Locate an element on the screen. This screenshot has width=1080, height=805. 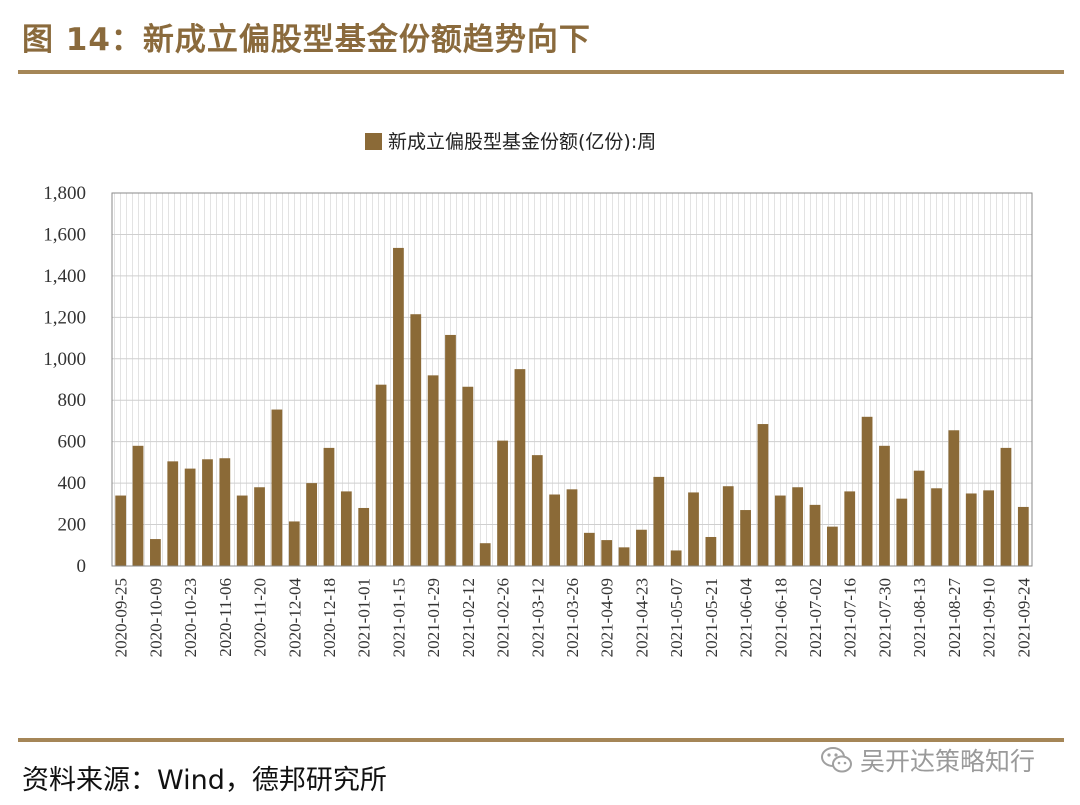
x-tick-label: 2021-06-18 is located at coordinates (780, 617).